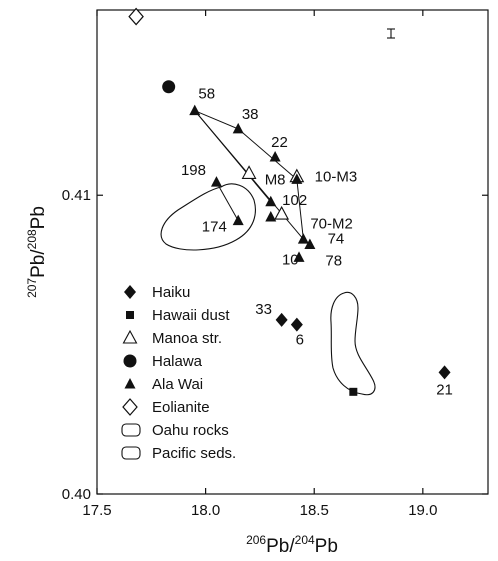  Describe the element at coordinates (391, 33) in the screenshot. I see `error-bar` at that location.